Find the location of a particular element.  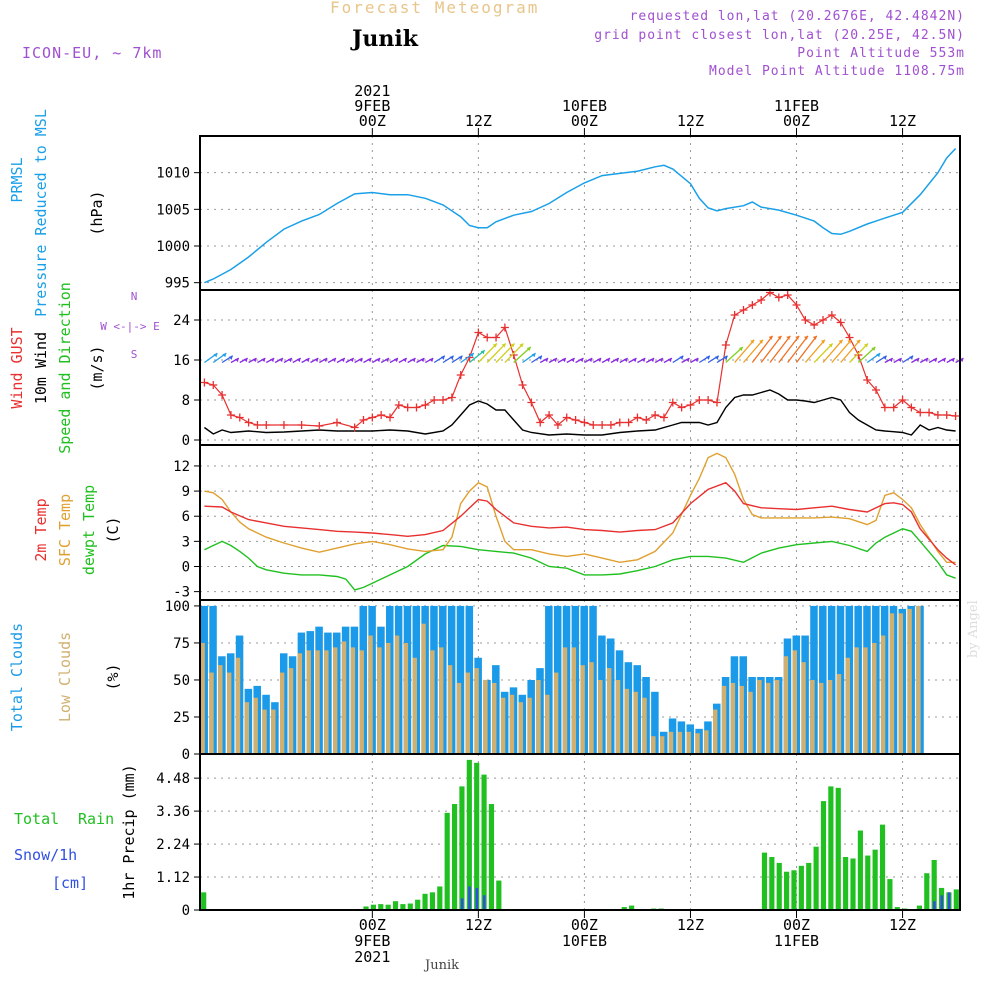

sfc-temp-line is located at coordinates (580, 508).